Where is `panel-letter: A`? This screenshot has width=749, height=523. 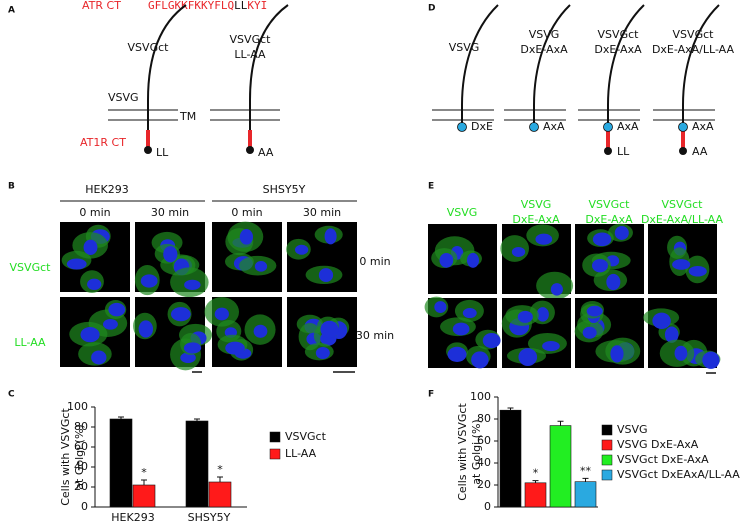 panel-letter: A is located at coordinates (11, 11).